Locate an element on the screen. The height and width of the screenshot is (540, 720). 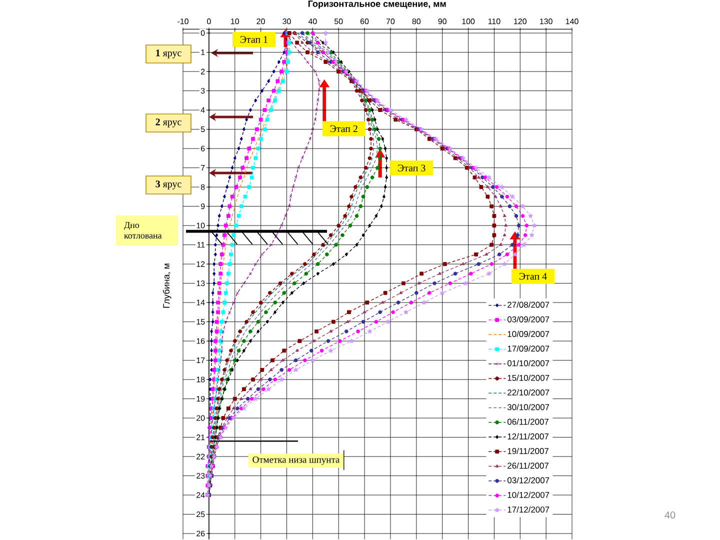
legend-label: 10/09/2007 is located at coordinates (529, 333).